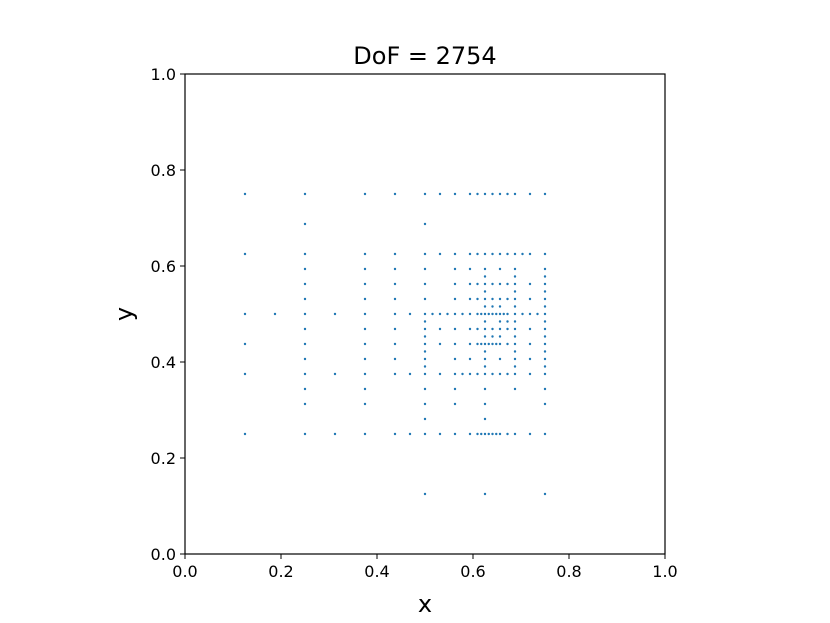 This screenshot has height=623, width=830. I want to click on y-tick-label: 0.8, so click(163, 170).